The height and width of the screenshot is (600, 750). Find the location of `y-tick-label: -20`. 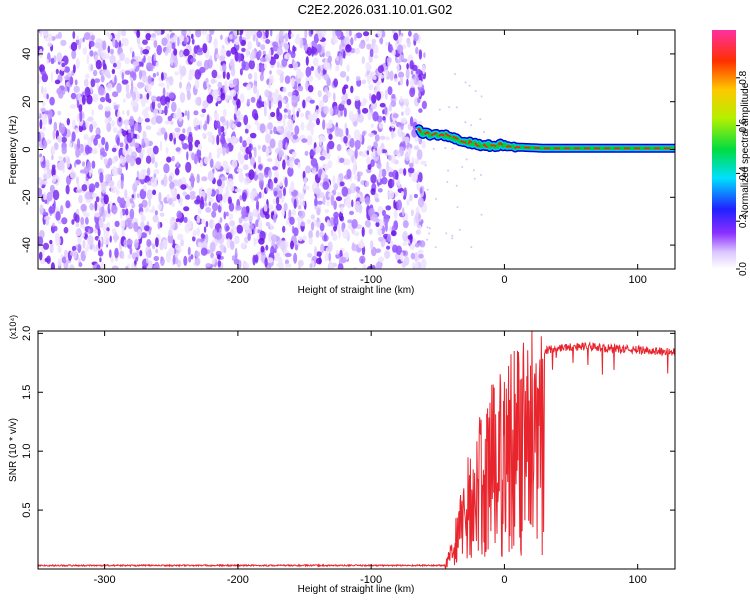

y-tick-label: -20 is located at coordinates (27, 197).